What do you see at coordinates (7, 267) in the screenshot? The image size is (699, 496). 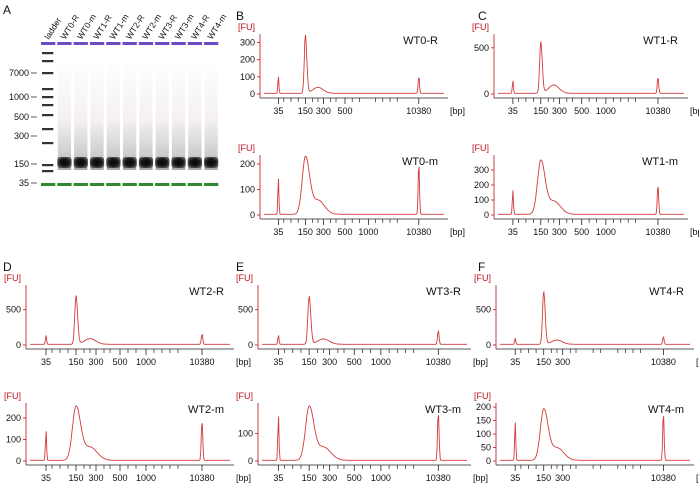 I see `panel-label-d: D` at bounding box center [7, 267].